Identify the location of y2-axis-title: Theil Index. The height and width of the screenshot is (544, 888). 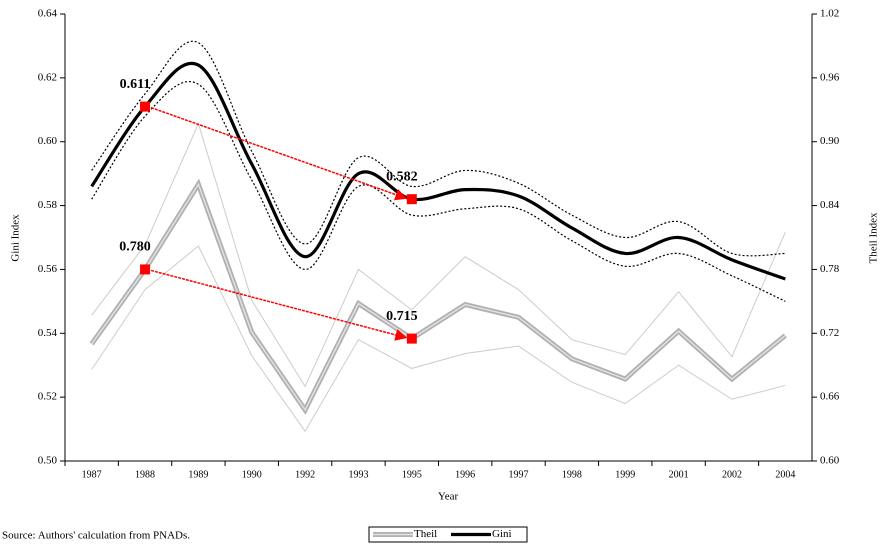
(874, 238).